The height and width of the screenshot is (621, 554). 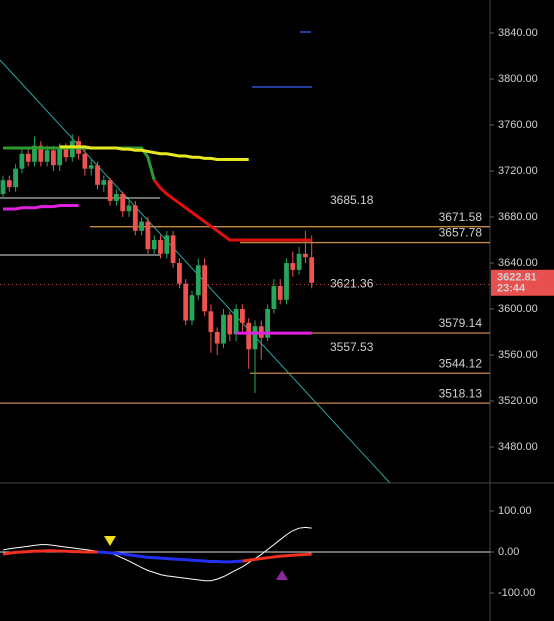 I want to click on y-tick-label: 3520.00, so click(x=518, y=401).